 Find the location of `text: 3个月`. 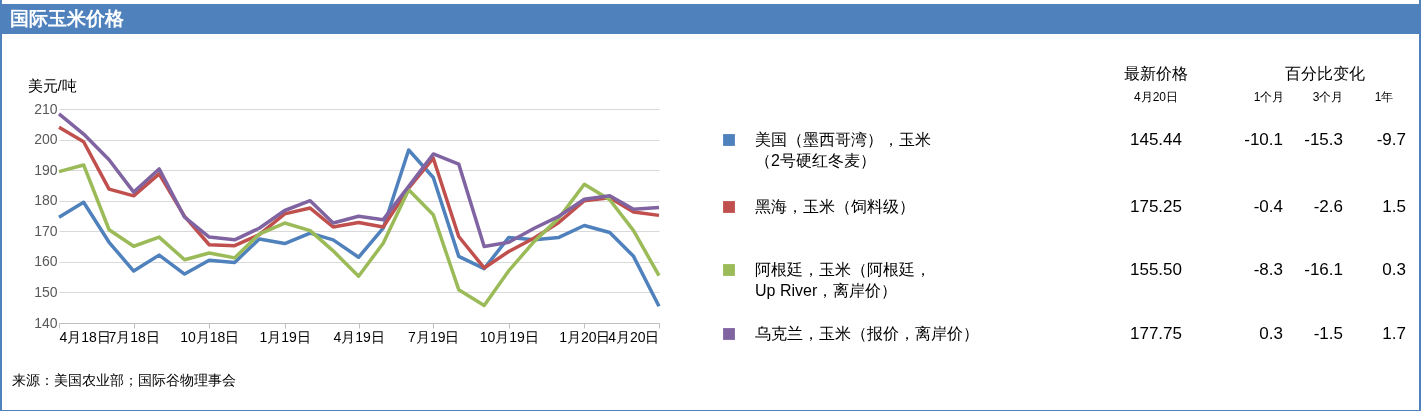

text: 3个月 is located at coordinates (1328, 97).